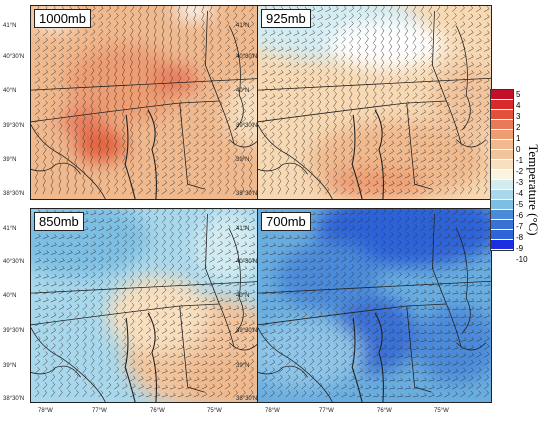  Describe the element at coordinates (62, 18) in the screenshot. I see `level-label-1000mb: 1000mb` at that location.